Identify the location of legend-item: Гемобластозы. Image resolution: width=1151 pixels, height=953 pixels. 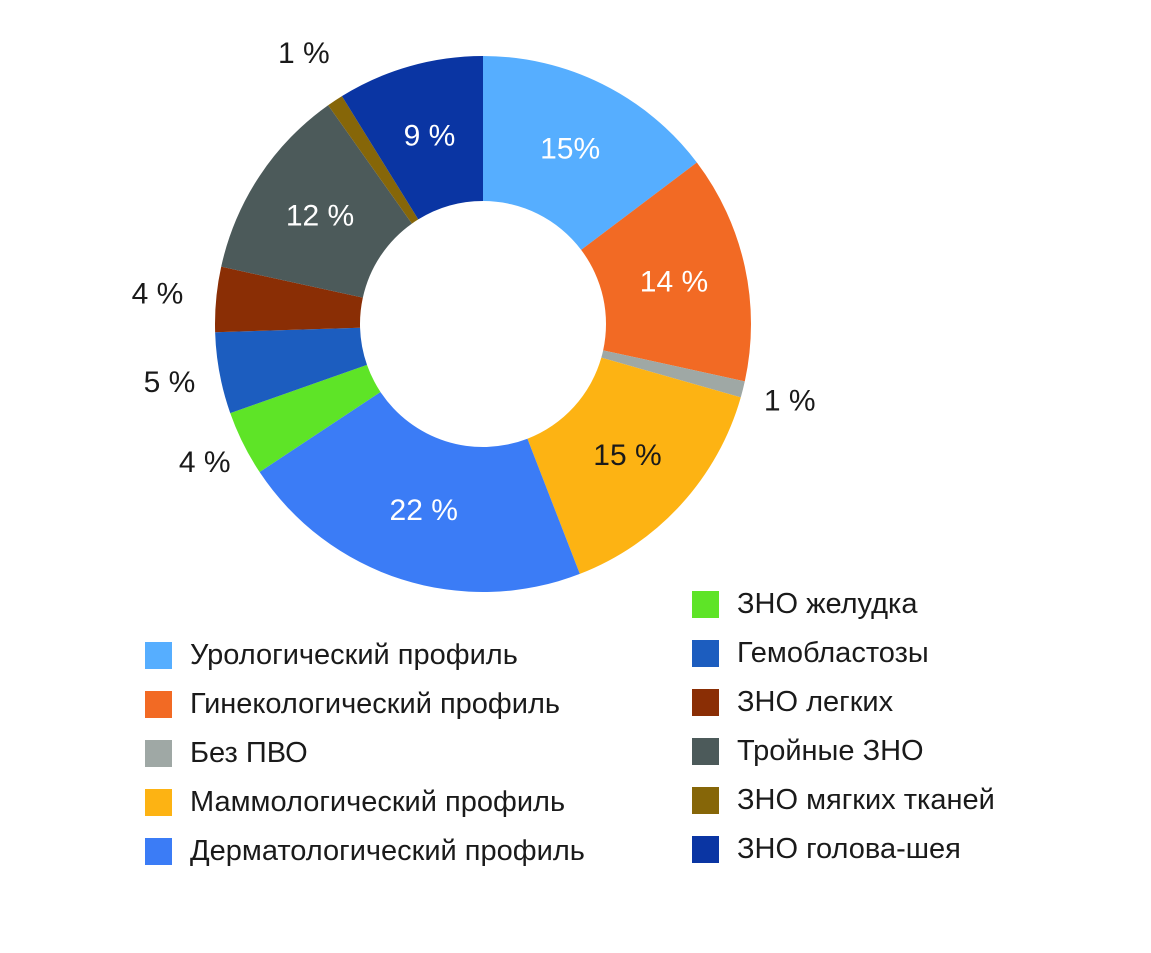
(843, 653).